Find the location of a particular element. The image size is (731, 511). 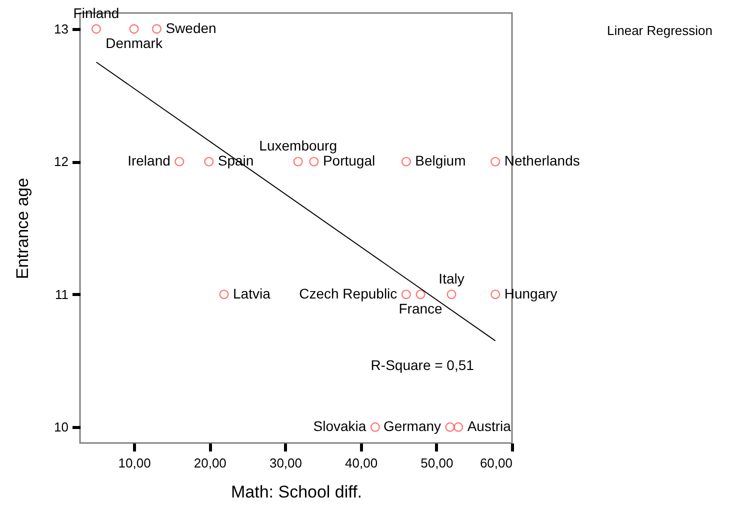

data-label: Hungary is located at coordinates (531, 293).